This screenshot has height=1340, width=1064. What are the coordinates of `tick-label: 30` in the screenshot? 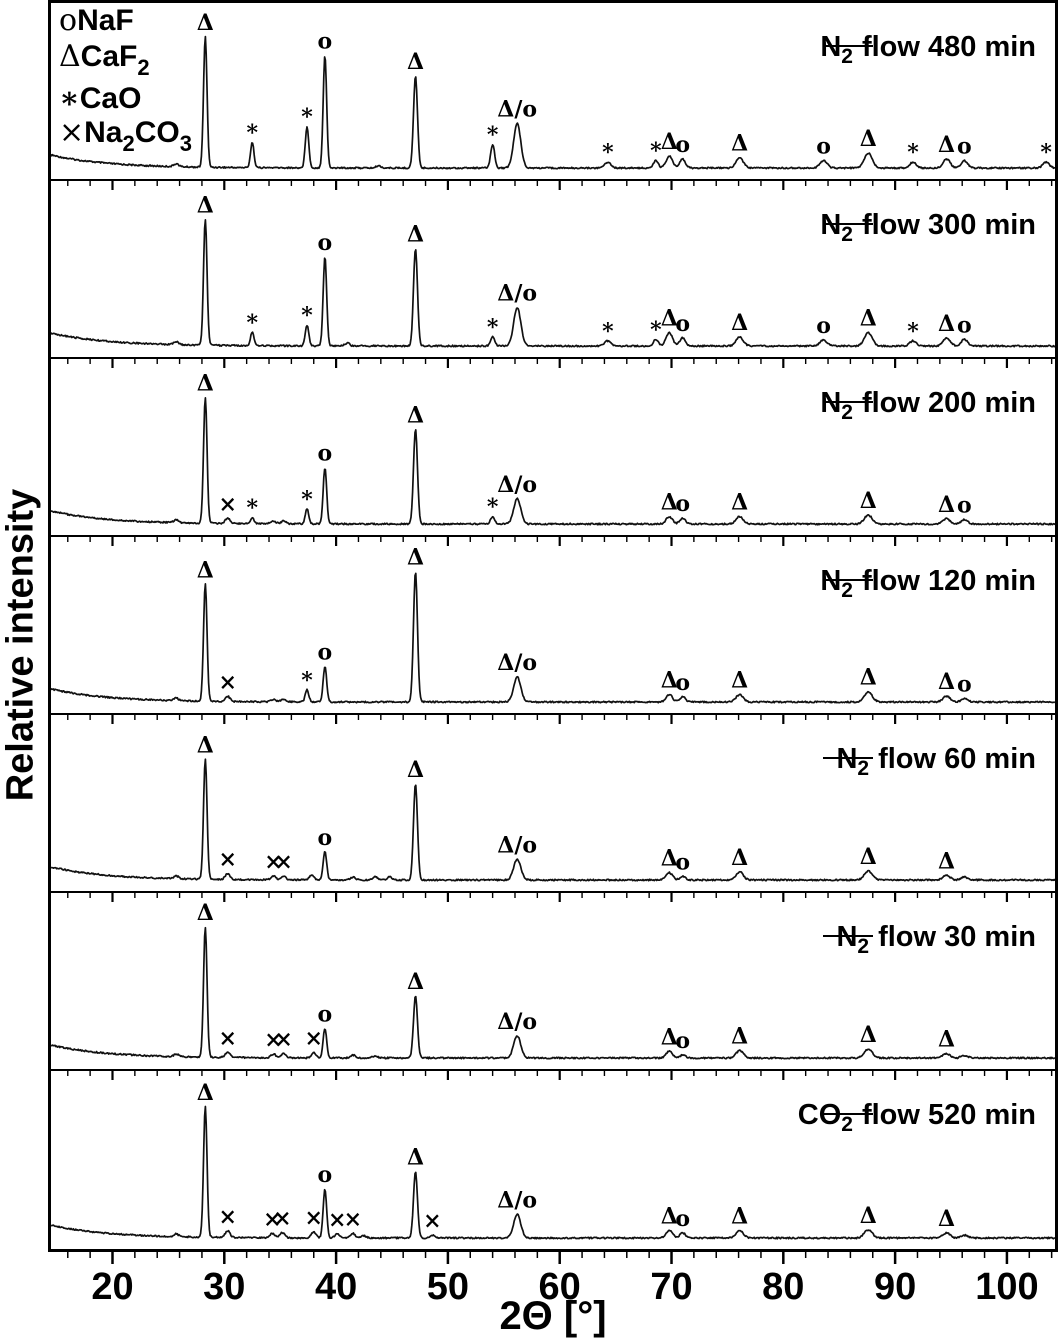 It's located at (224, 1284).